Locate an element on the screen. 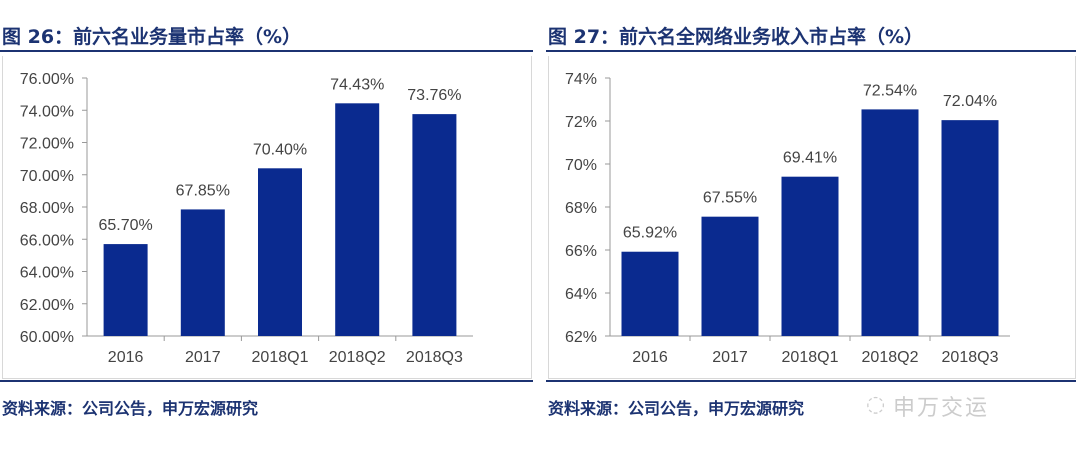 The width and height of the screenshot is (1080, 452). data-label: 74.43% is located at coordinates (357, 84).